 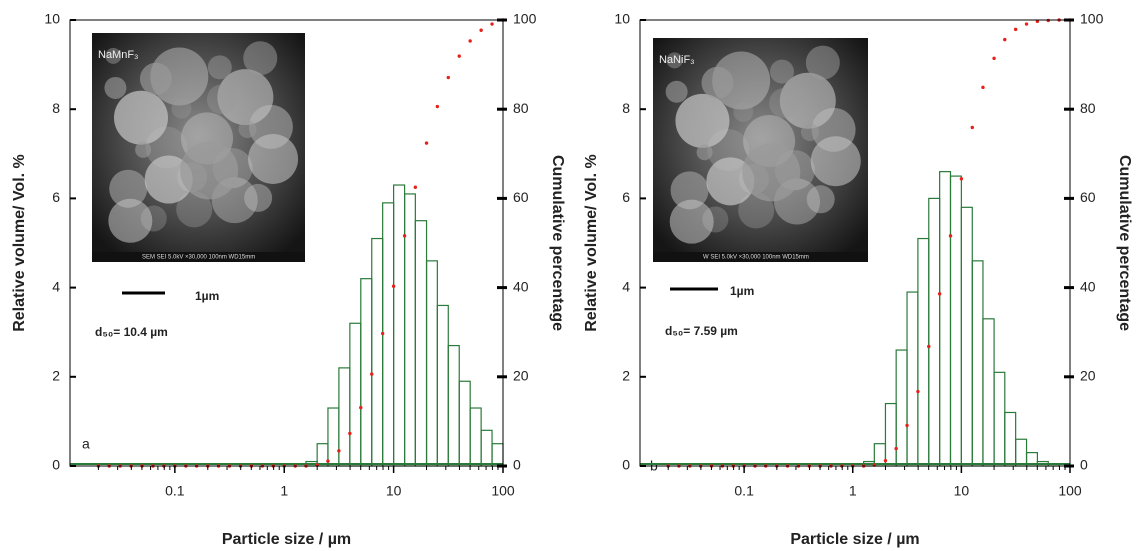 What do you see at coordinates (86, 444) in the screenshot?
I see `panel-label: a` at bounding box center [86, 444].